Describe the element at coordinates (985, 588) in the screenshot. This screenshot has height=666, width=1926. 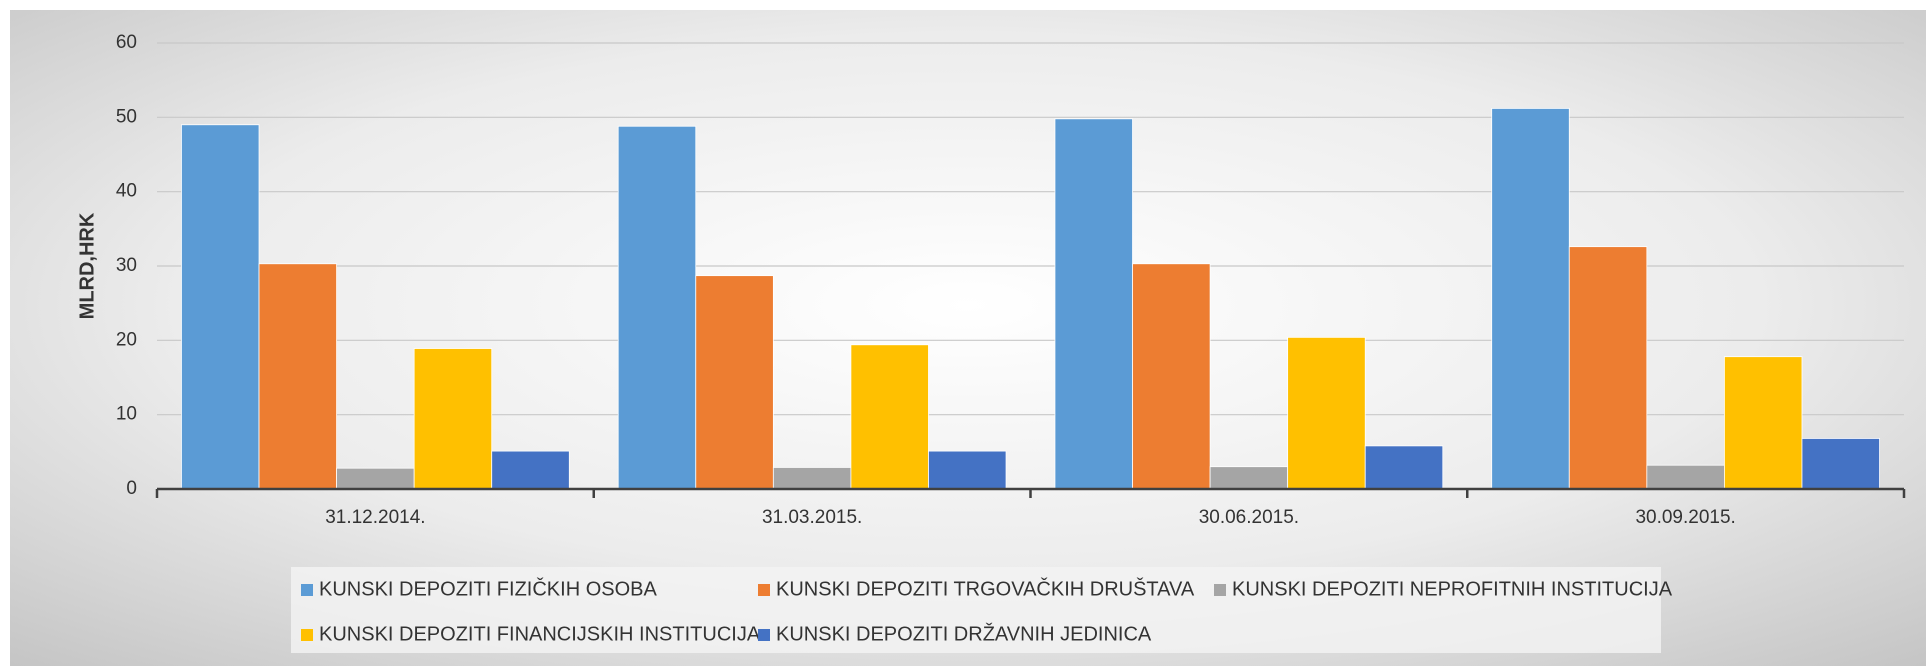
I see `legend-label: KUNSKI DEPOZITI TRGOVAČKIH DRUŠTAVA` at that location.